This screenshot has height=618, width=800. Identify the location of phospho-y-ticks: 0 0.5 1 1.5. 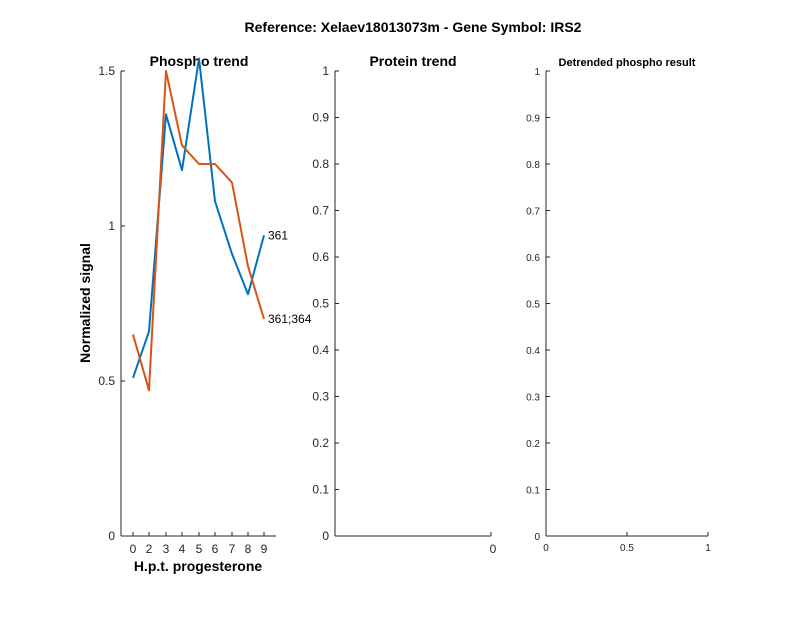
(111, 303).